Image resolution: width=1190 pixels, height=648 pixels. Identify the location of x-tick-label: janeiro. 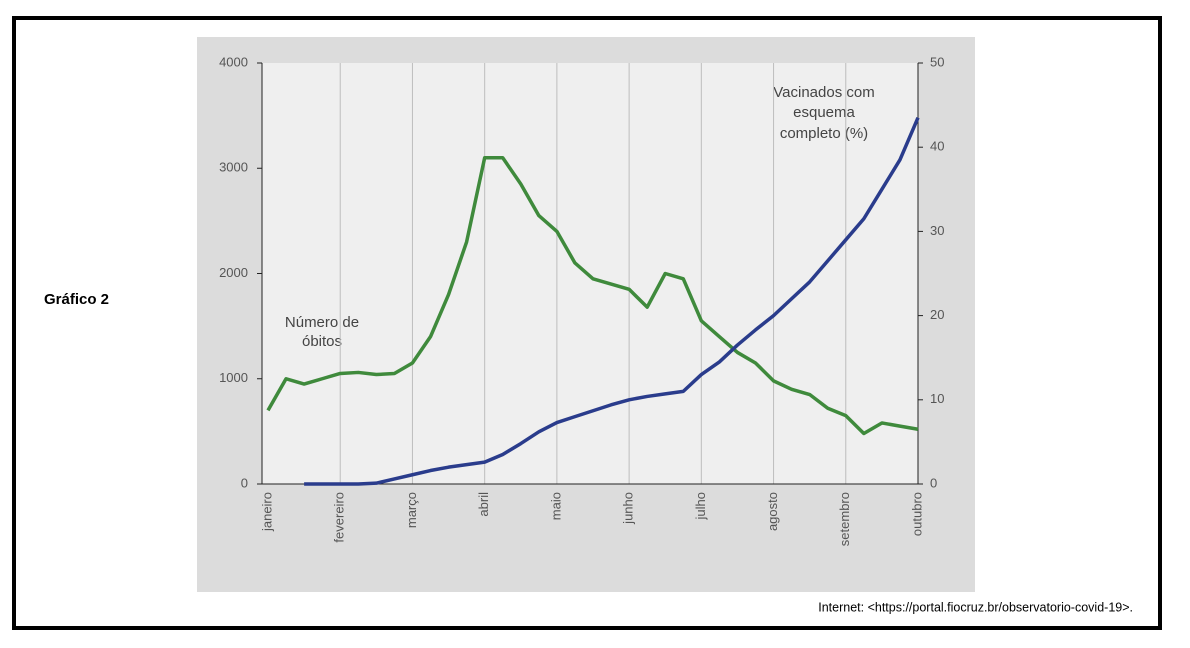
(266, 512).